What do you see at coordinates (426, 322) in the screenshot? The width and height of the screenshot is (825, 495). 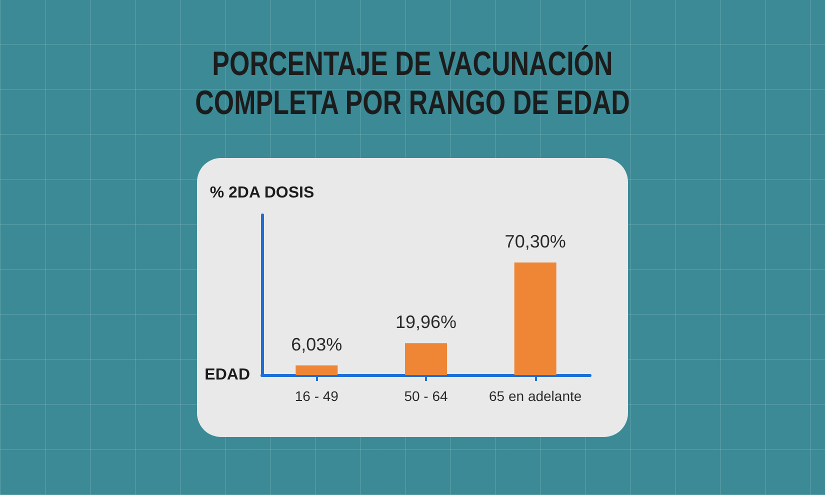 I see `data-label: 19,96%` at bounding box center [426, 322].